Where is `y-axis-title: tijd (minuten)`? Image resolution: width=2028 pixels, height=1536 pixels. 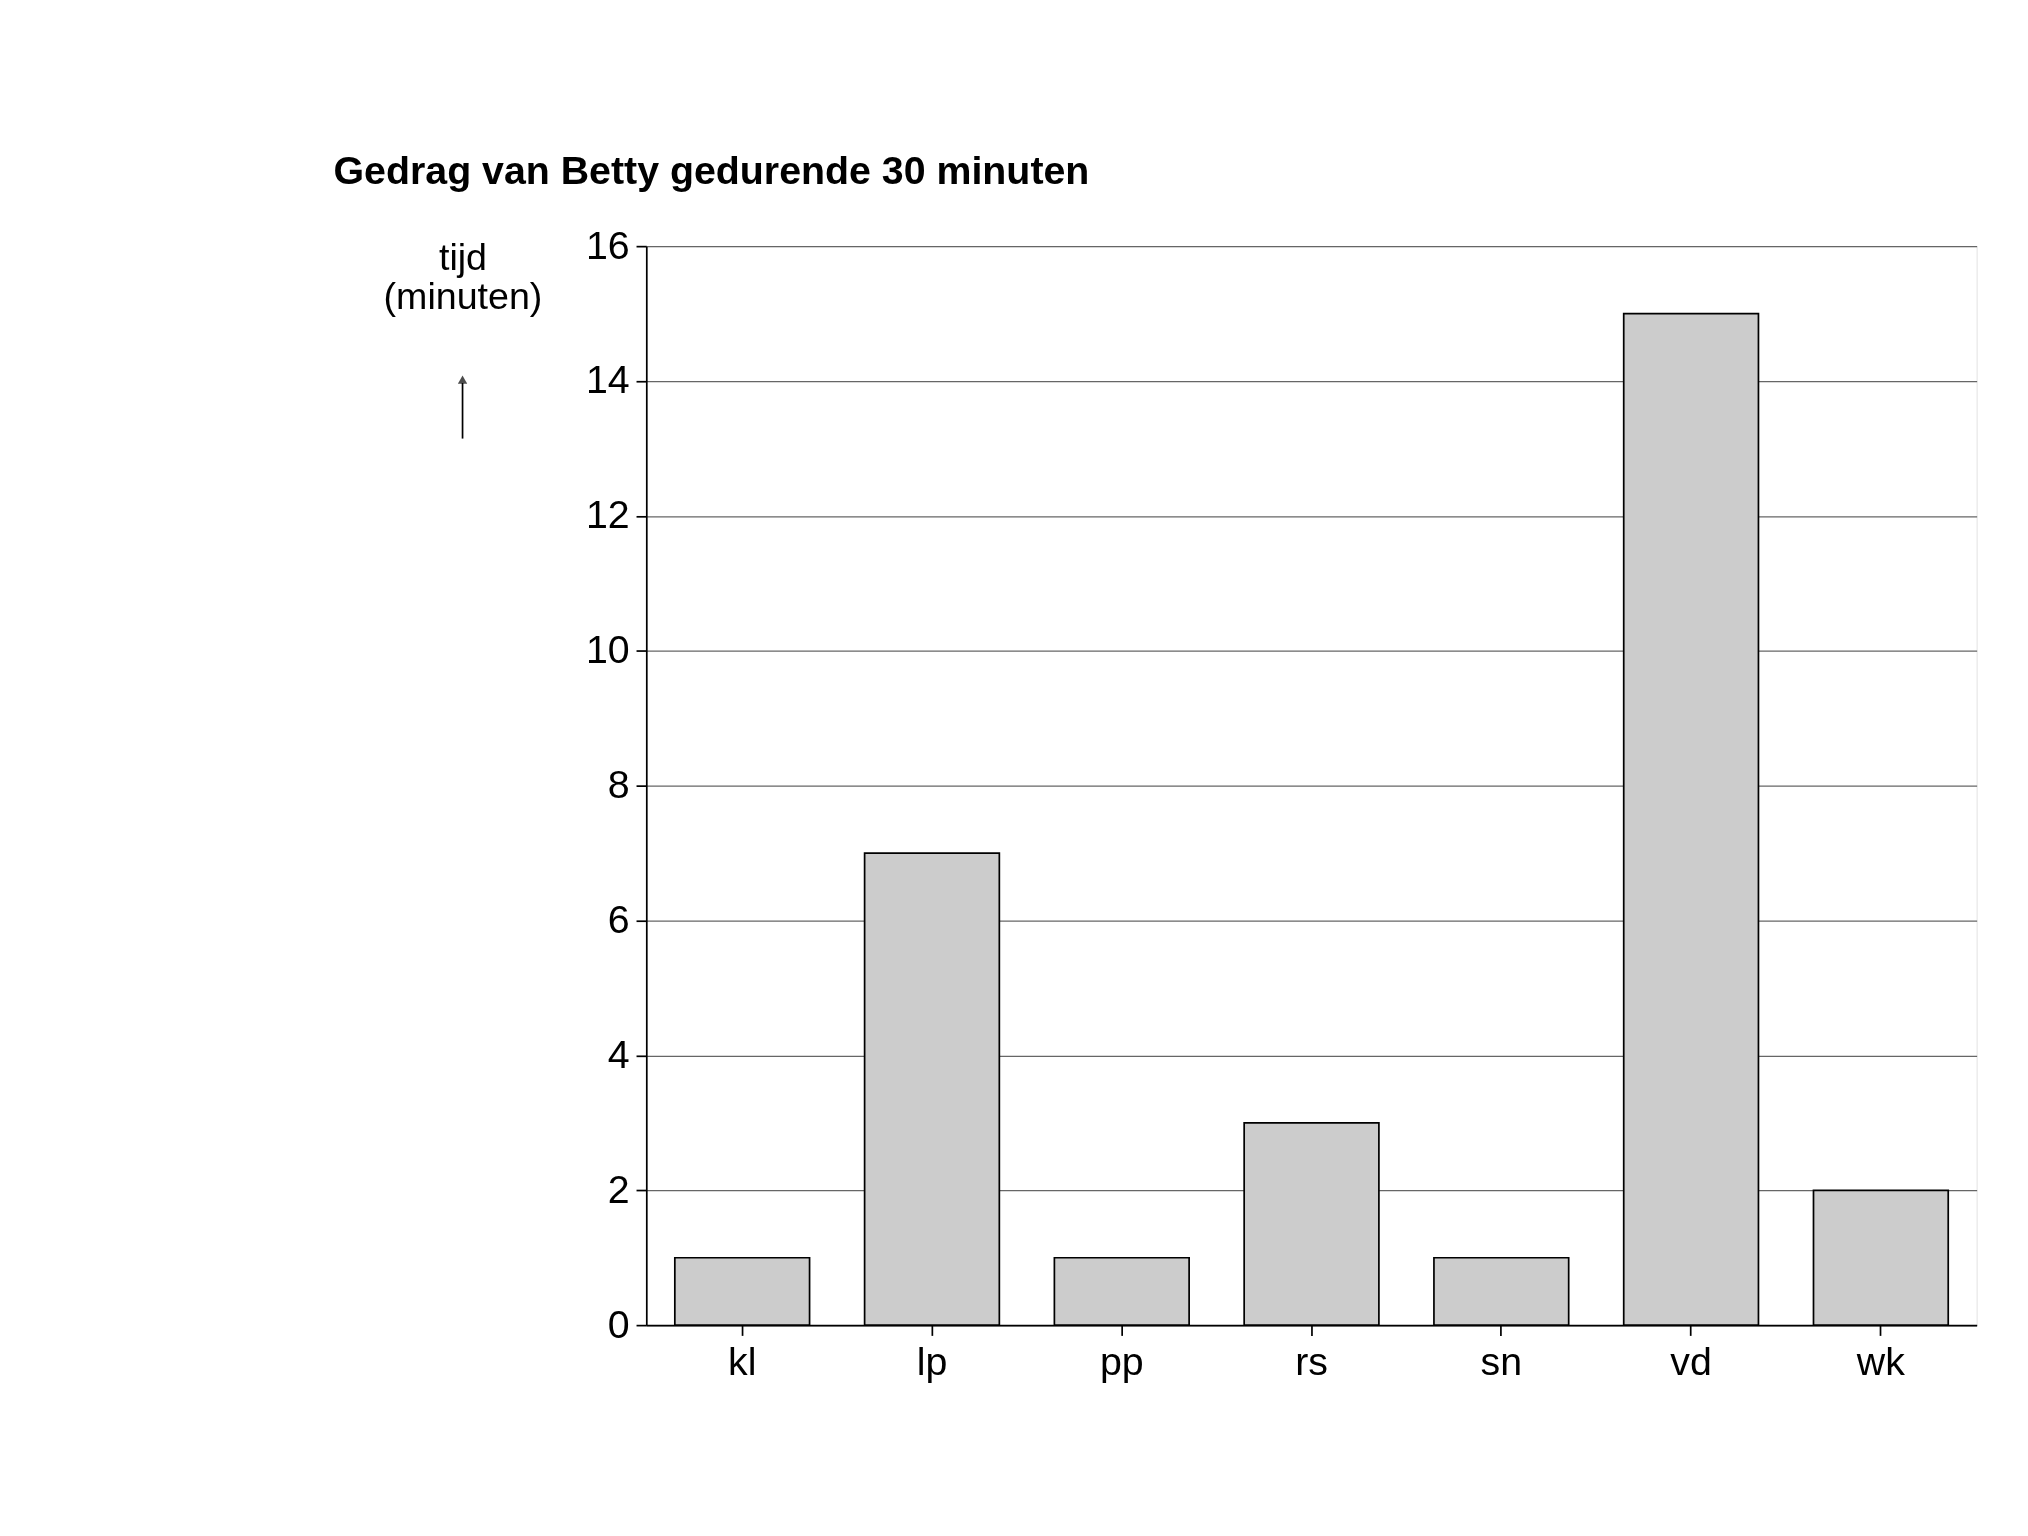
y-axis-title: tijd (minuten) is located at coordinates (463, 276).